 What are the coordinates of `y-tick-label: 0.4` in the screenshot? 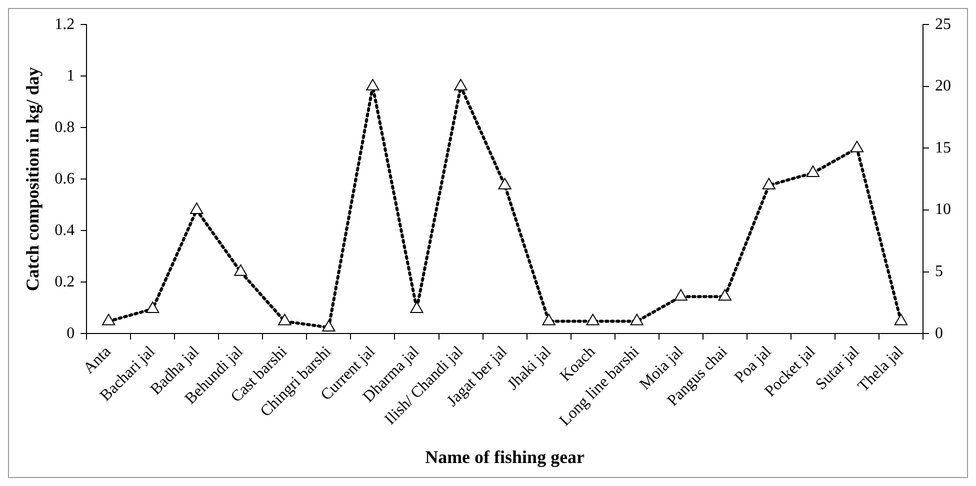 It's located at (64, 230).